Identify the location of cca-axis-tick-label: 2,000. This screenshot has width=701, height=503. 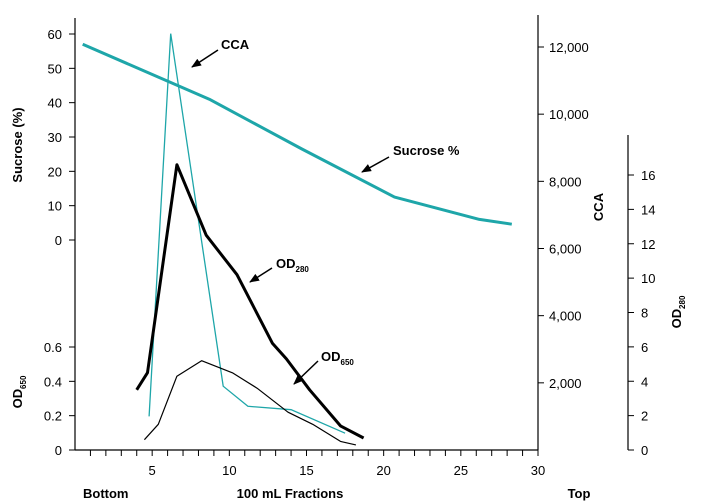
(565, 383).